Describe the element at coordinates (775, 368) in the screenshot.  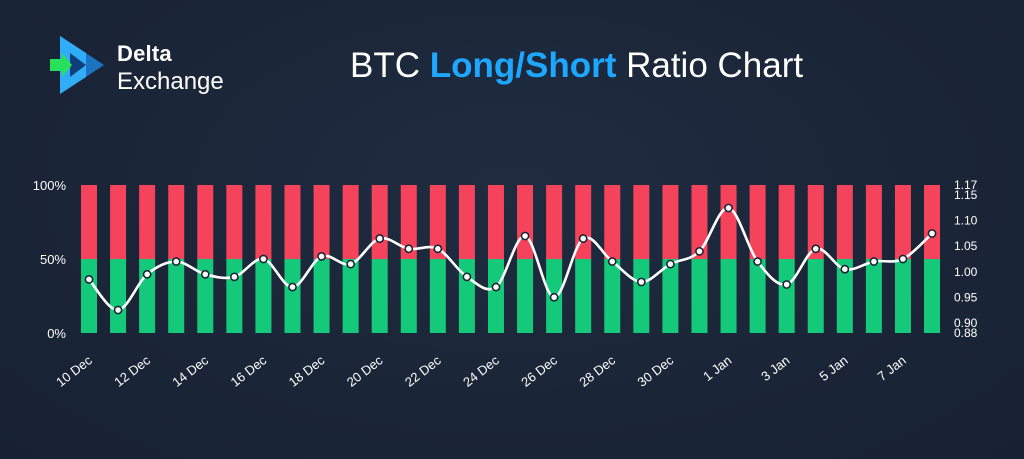
I see `x-tick-label: 3 Jan` at that location.